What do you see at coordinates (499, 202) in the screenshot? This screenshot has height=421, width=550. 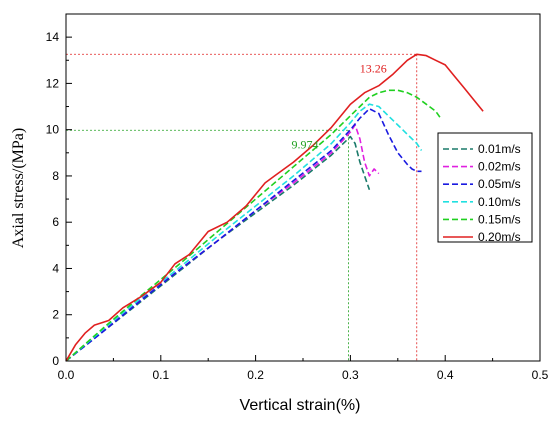 I see `legend-label: 0.10m/s` at bounding box center [499, 202].